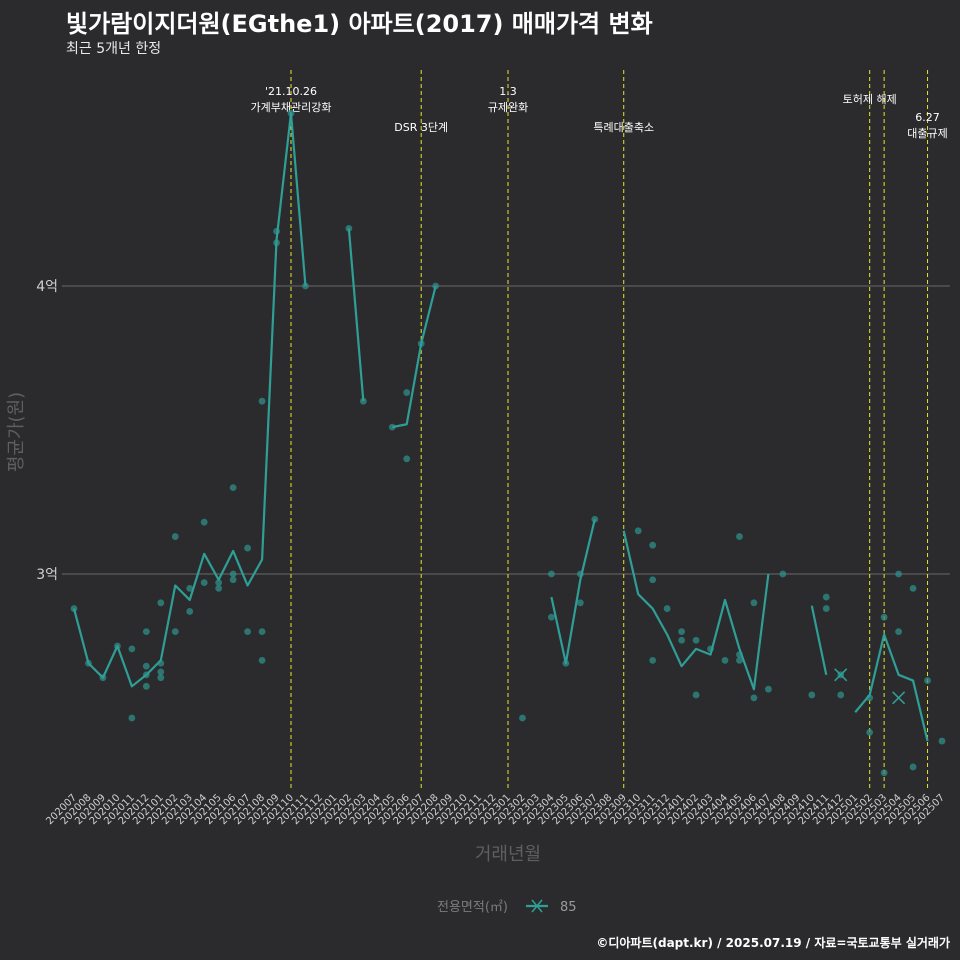 The width and height of the screenshot is (960, 960). What do you see at coordinates (927, 133) in the screenshot?
I see `policy-label: 대출규제` at bounding box center [927, 133].